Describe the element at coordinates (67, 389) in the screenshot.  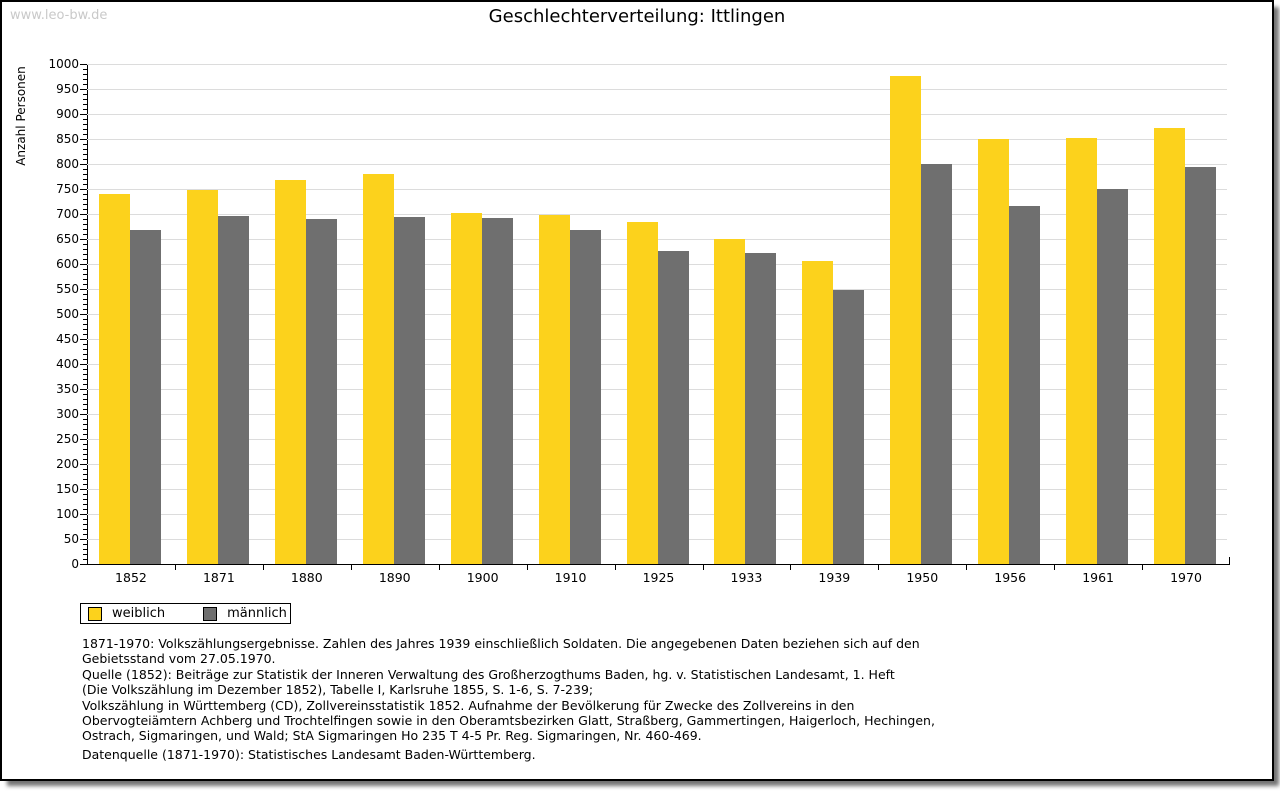
I see `y-tick-label: 350` at that location.